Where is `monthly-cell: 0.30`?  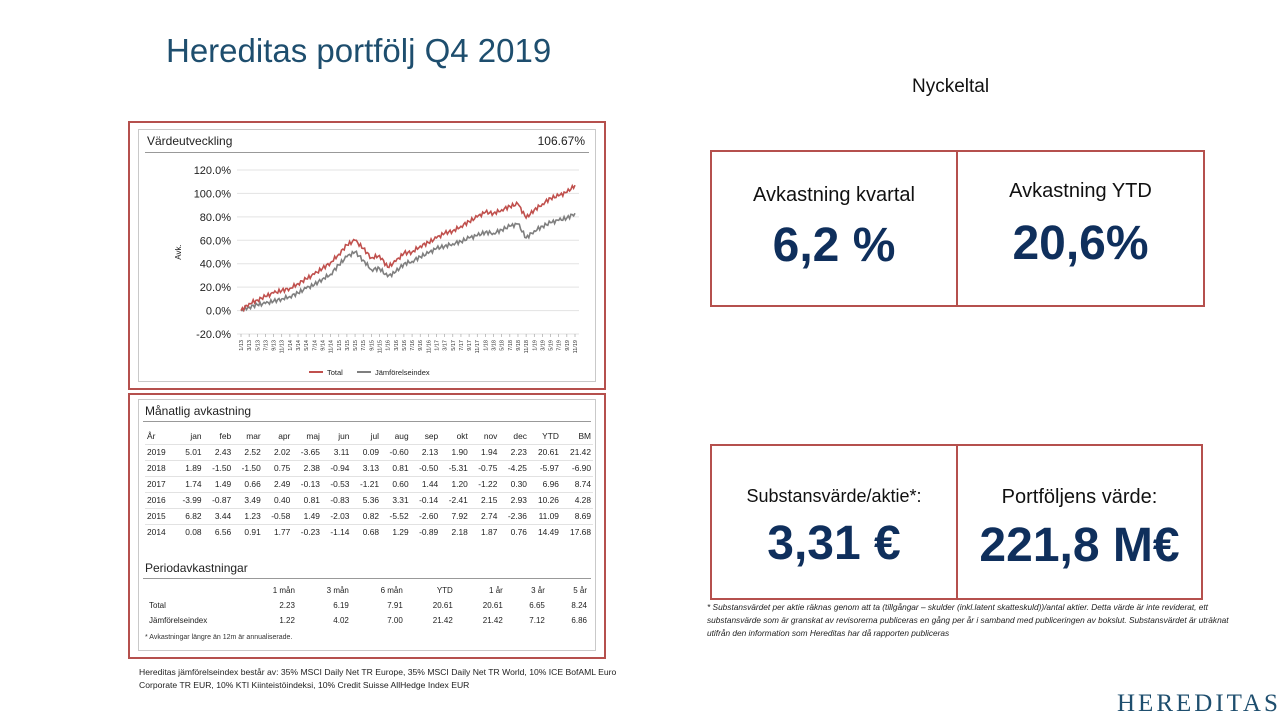 monthly-cell: 0.30 is located at coordinates (514, 483).